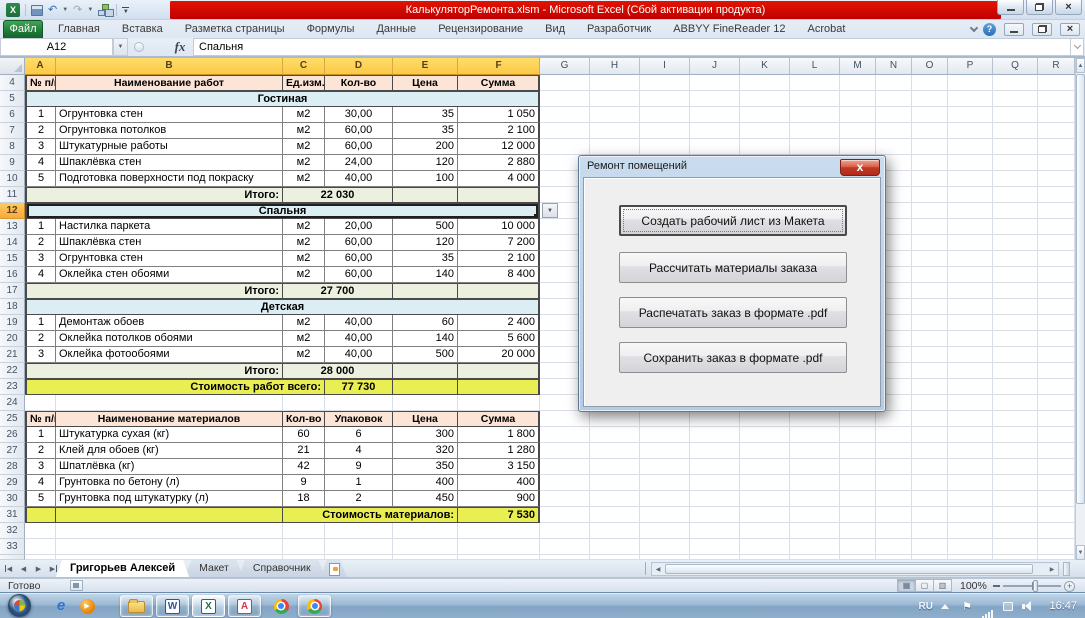  Describe the element at coordinates (40, 147) in the screenshot. I see `cell: 3` at that location.